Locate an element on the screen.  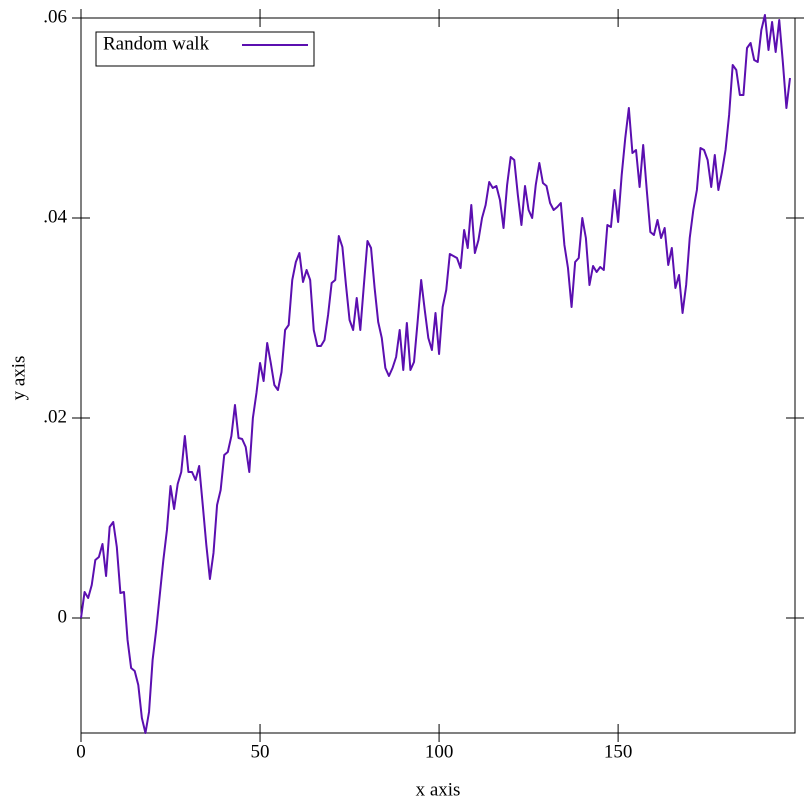
x-tick-label: 0 is located at coordinates (81, 751).